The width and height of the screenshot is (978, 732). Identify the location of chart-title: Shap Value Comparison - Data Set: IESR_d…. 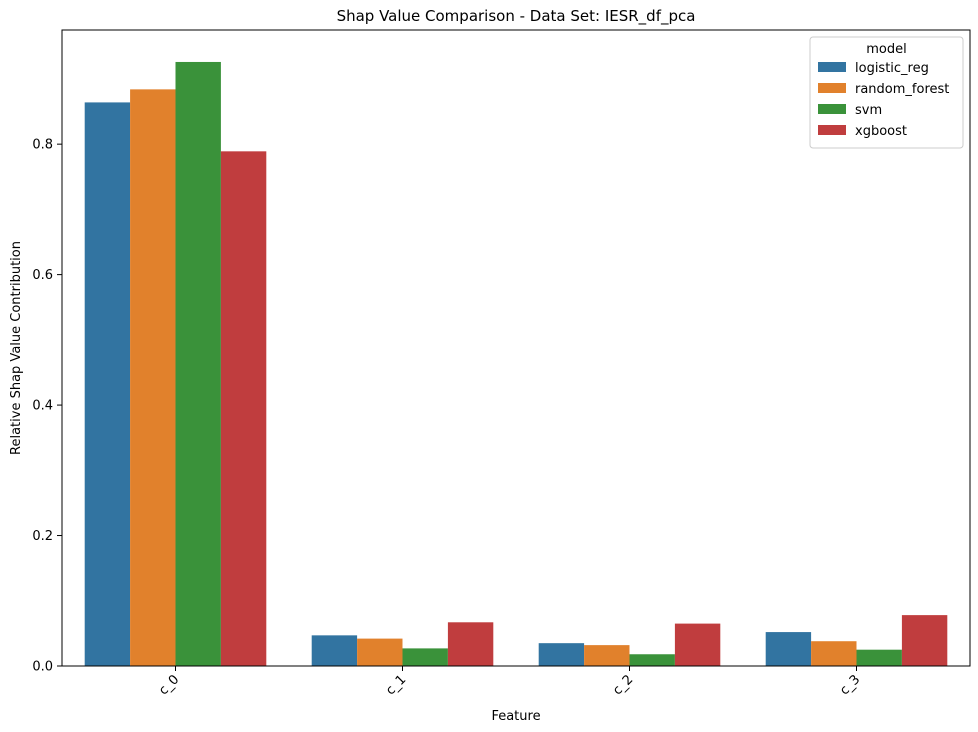
(516, 16).